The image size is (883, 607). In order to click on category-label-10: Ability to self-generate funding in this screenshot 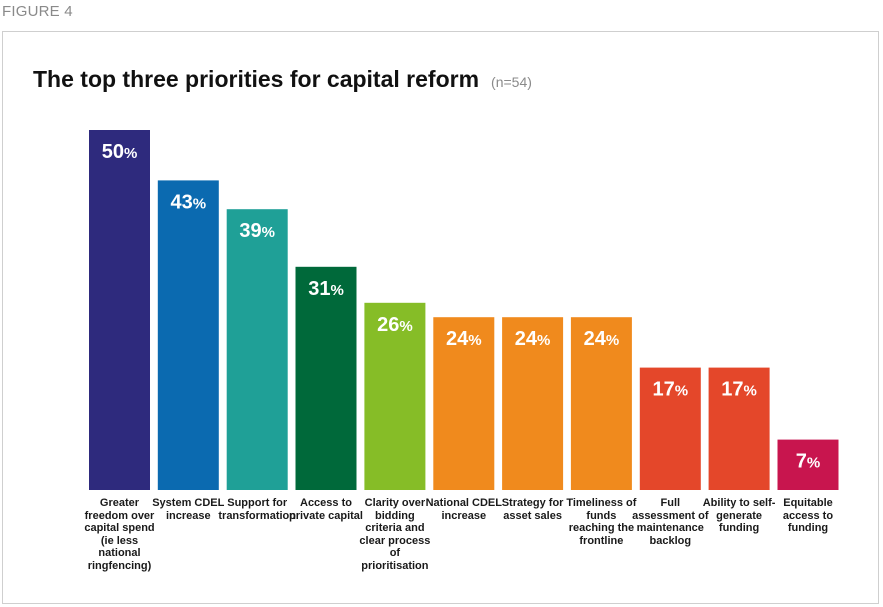, I will do `click(739, 515)`.